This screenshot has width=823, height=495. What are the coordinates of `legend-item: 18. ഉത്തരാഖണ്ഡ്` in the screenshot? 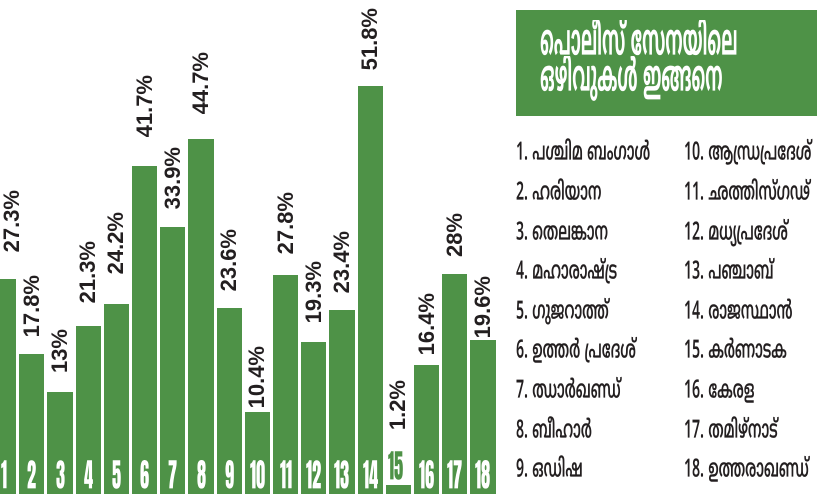 It's located at (748, 468).